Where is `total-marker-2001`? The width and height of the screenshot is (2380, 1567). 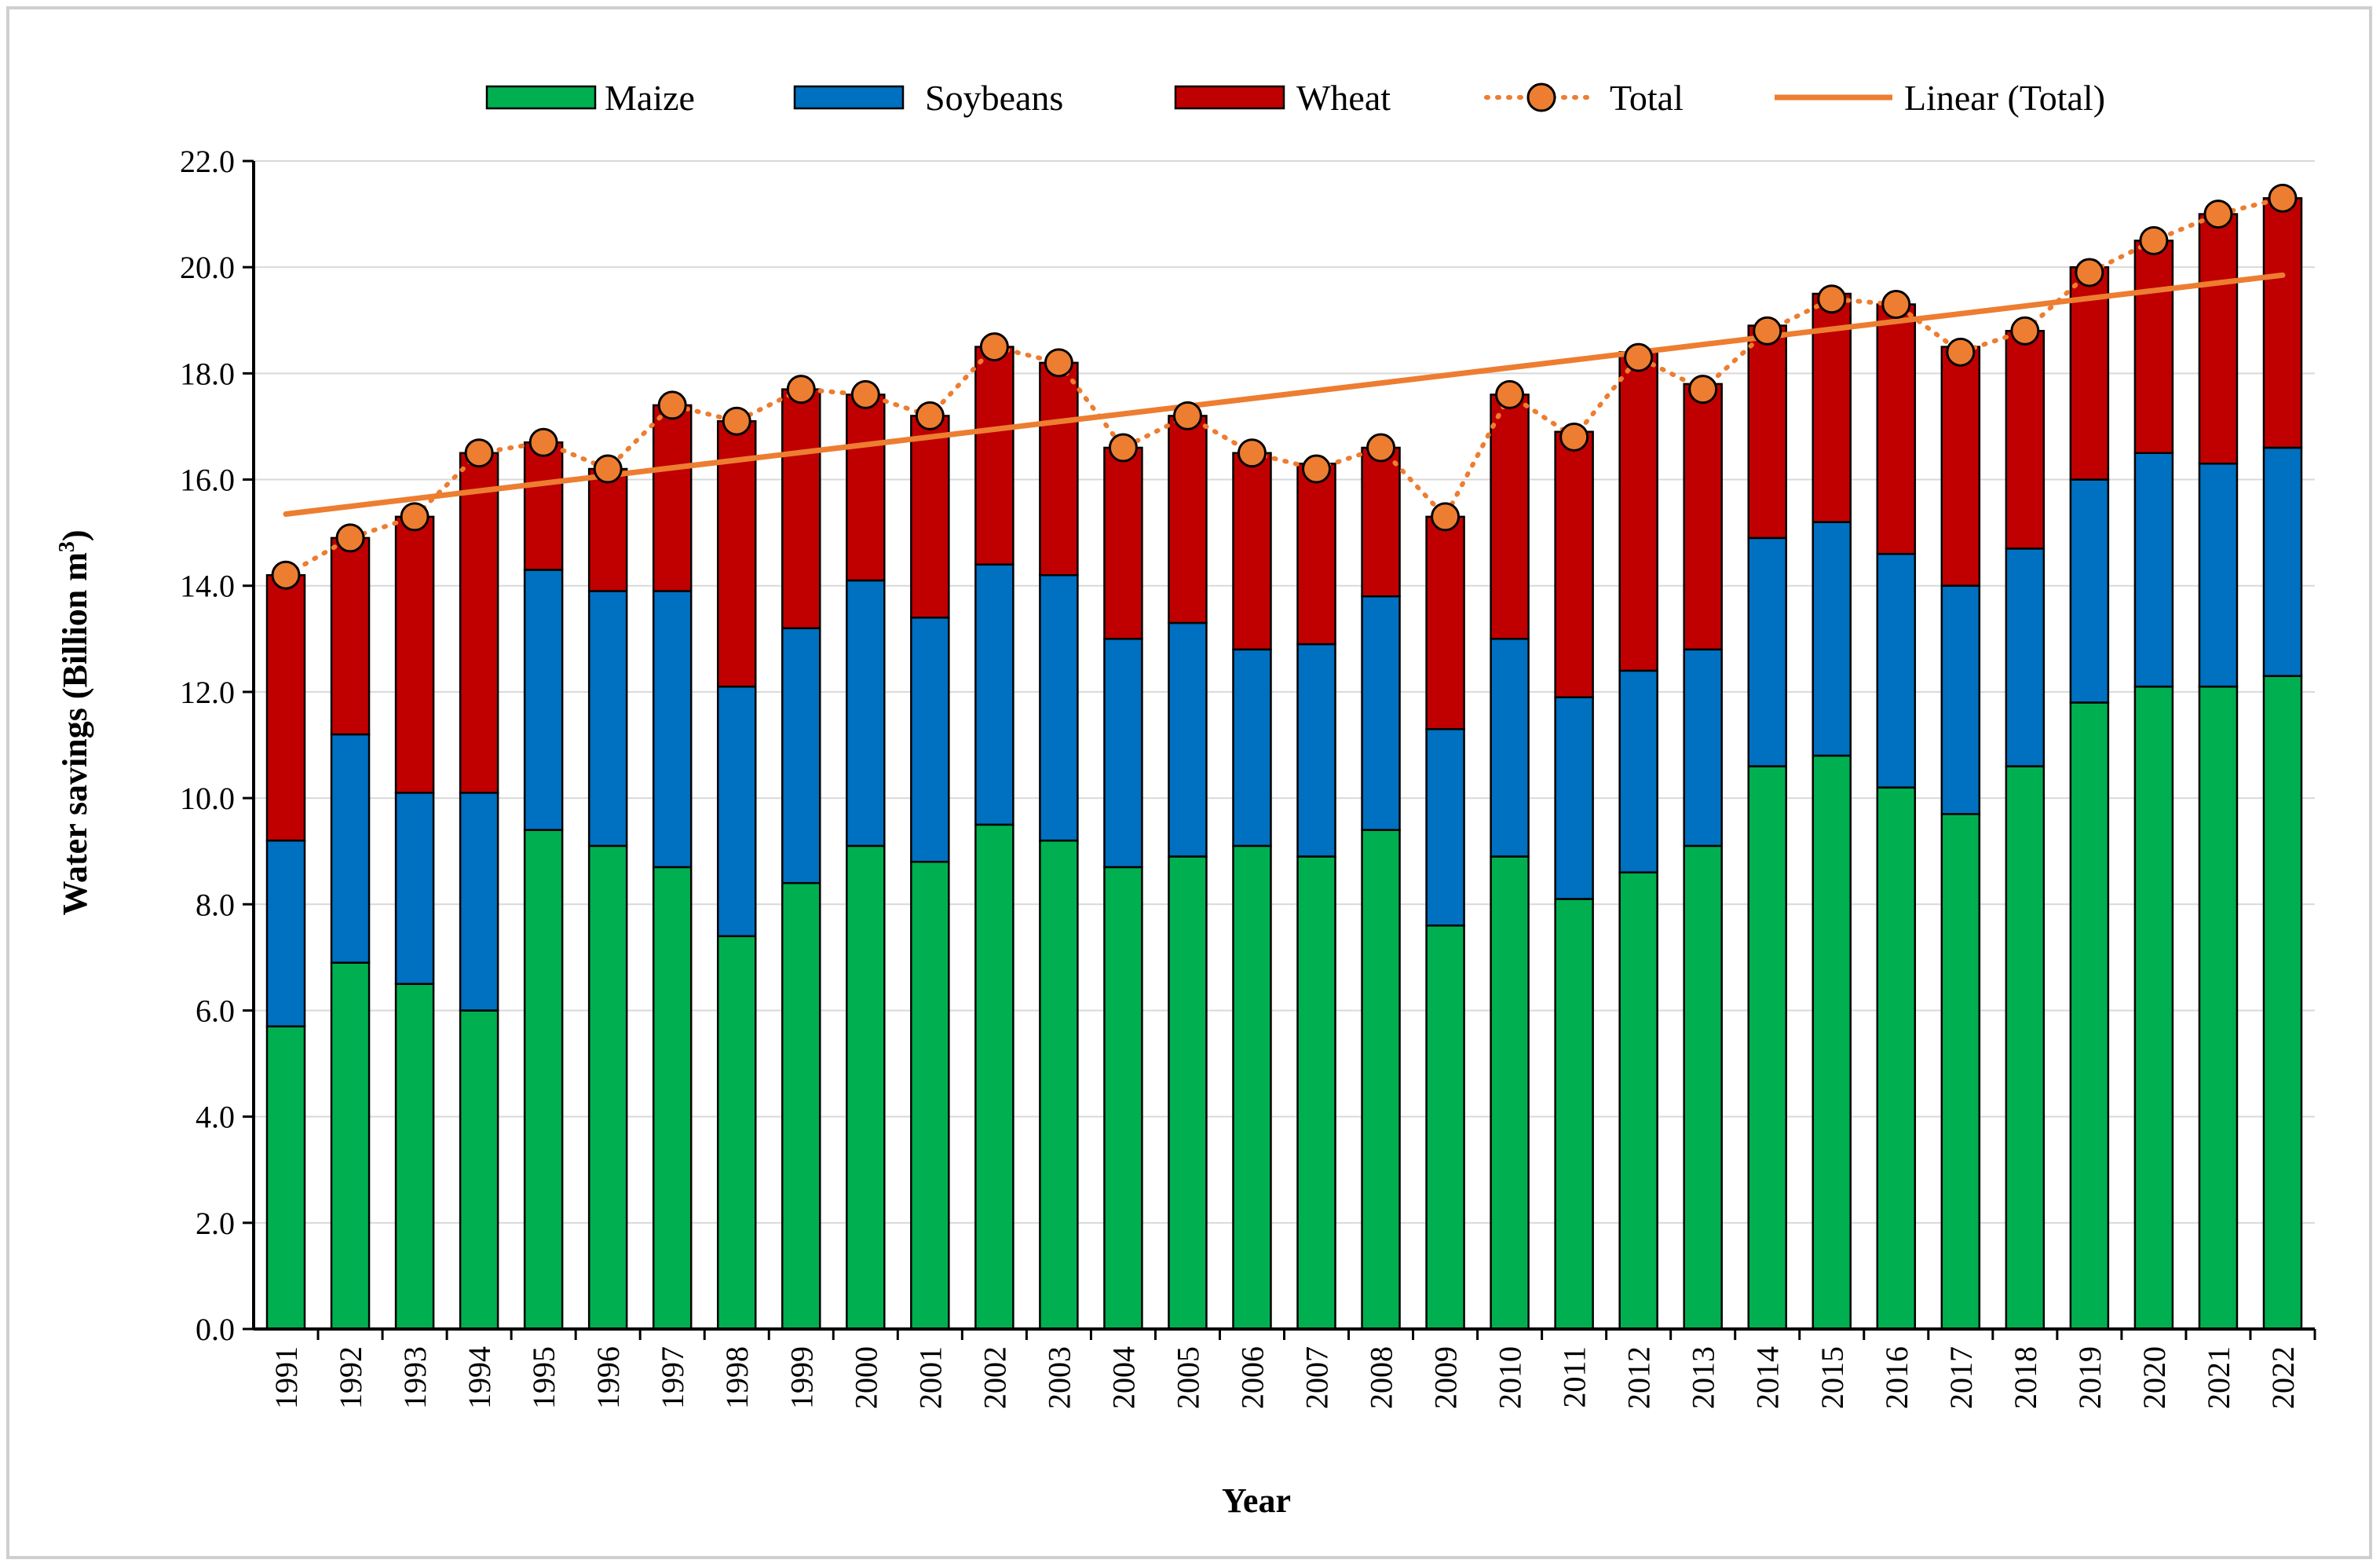
total-marker-2001 is located at coordinates (930, 415).